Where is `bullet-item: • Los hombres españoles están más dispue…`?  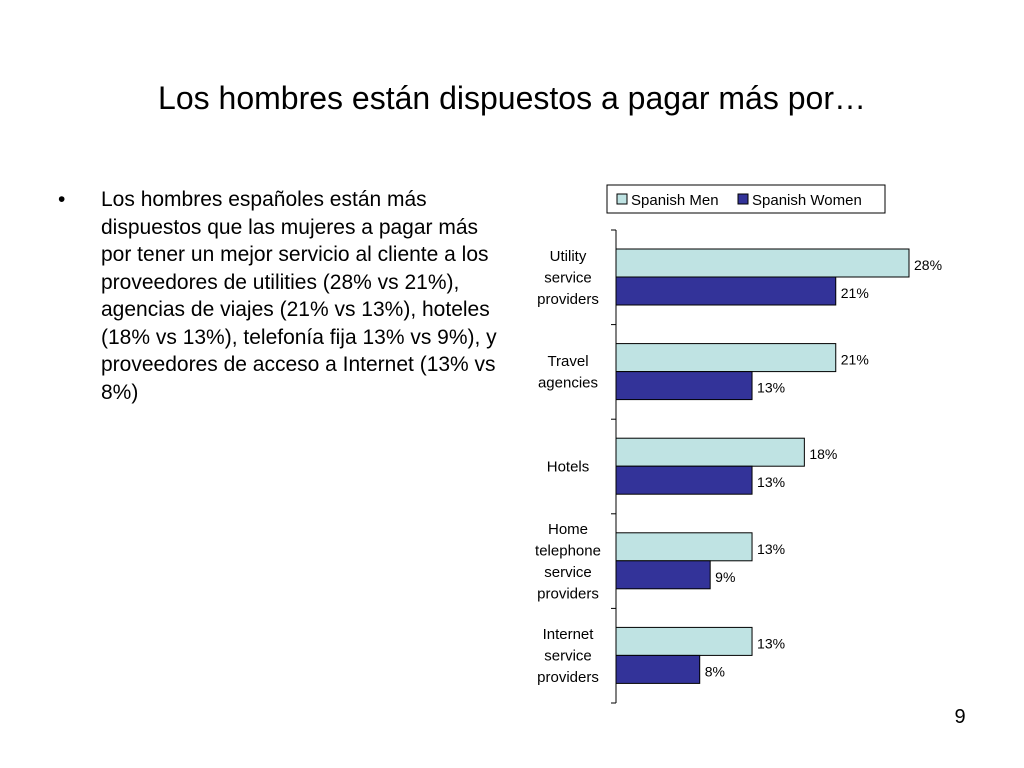 bullet-item: • Los hombres españoles están más dispue… is located at coordinates (278, 296).